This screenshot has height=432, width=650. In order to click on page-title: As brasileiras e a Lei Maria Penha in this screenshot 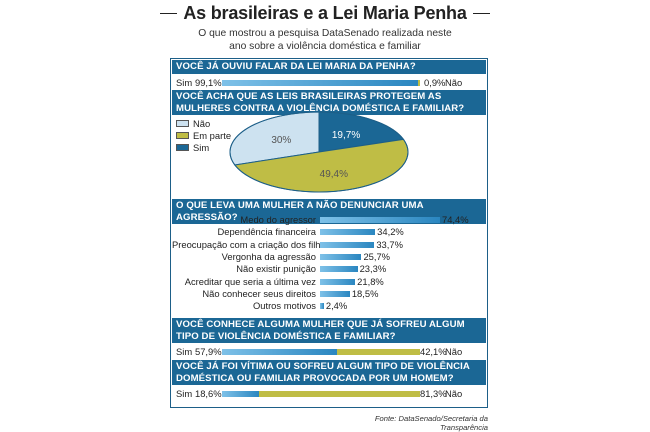, I will do `click(325, 13)`.